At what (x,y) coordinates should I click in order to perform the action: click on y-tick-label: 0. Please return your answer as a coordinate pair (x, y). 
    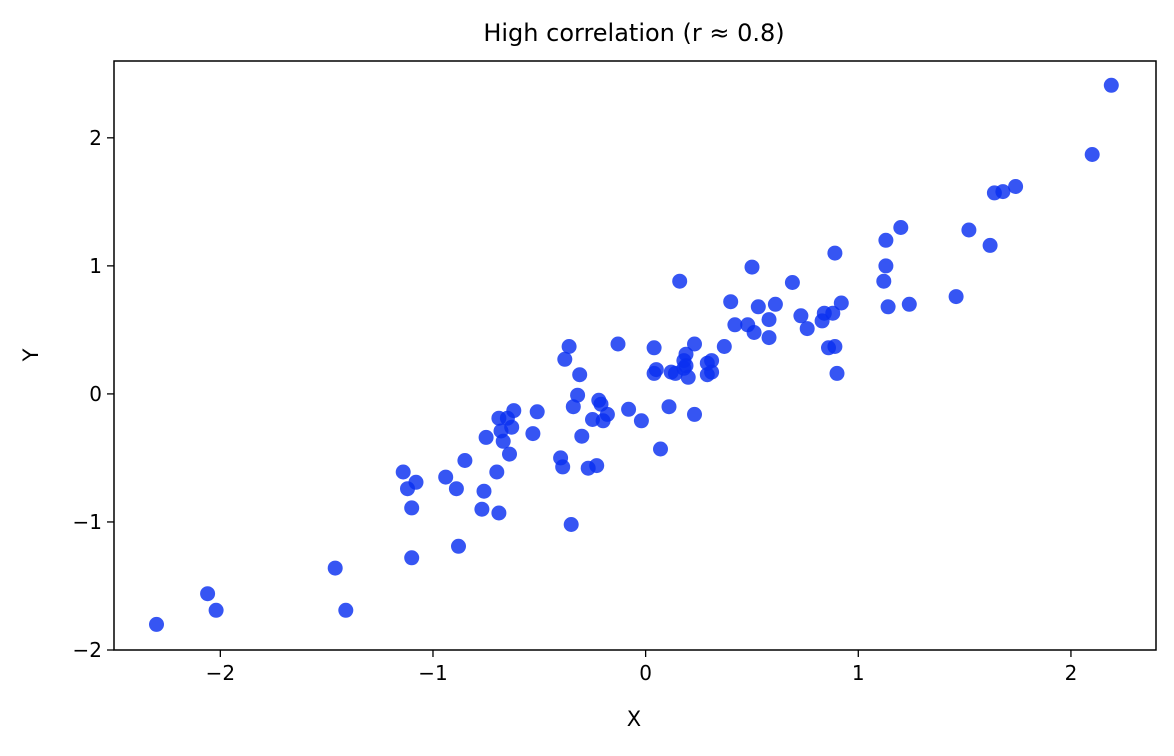
    Looking at the image, I should click on (95, 394).